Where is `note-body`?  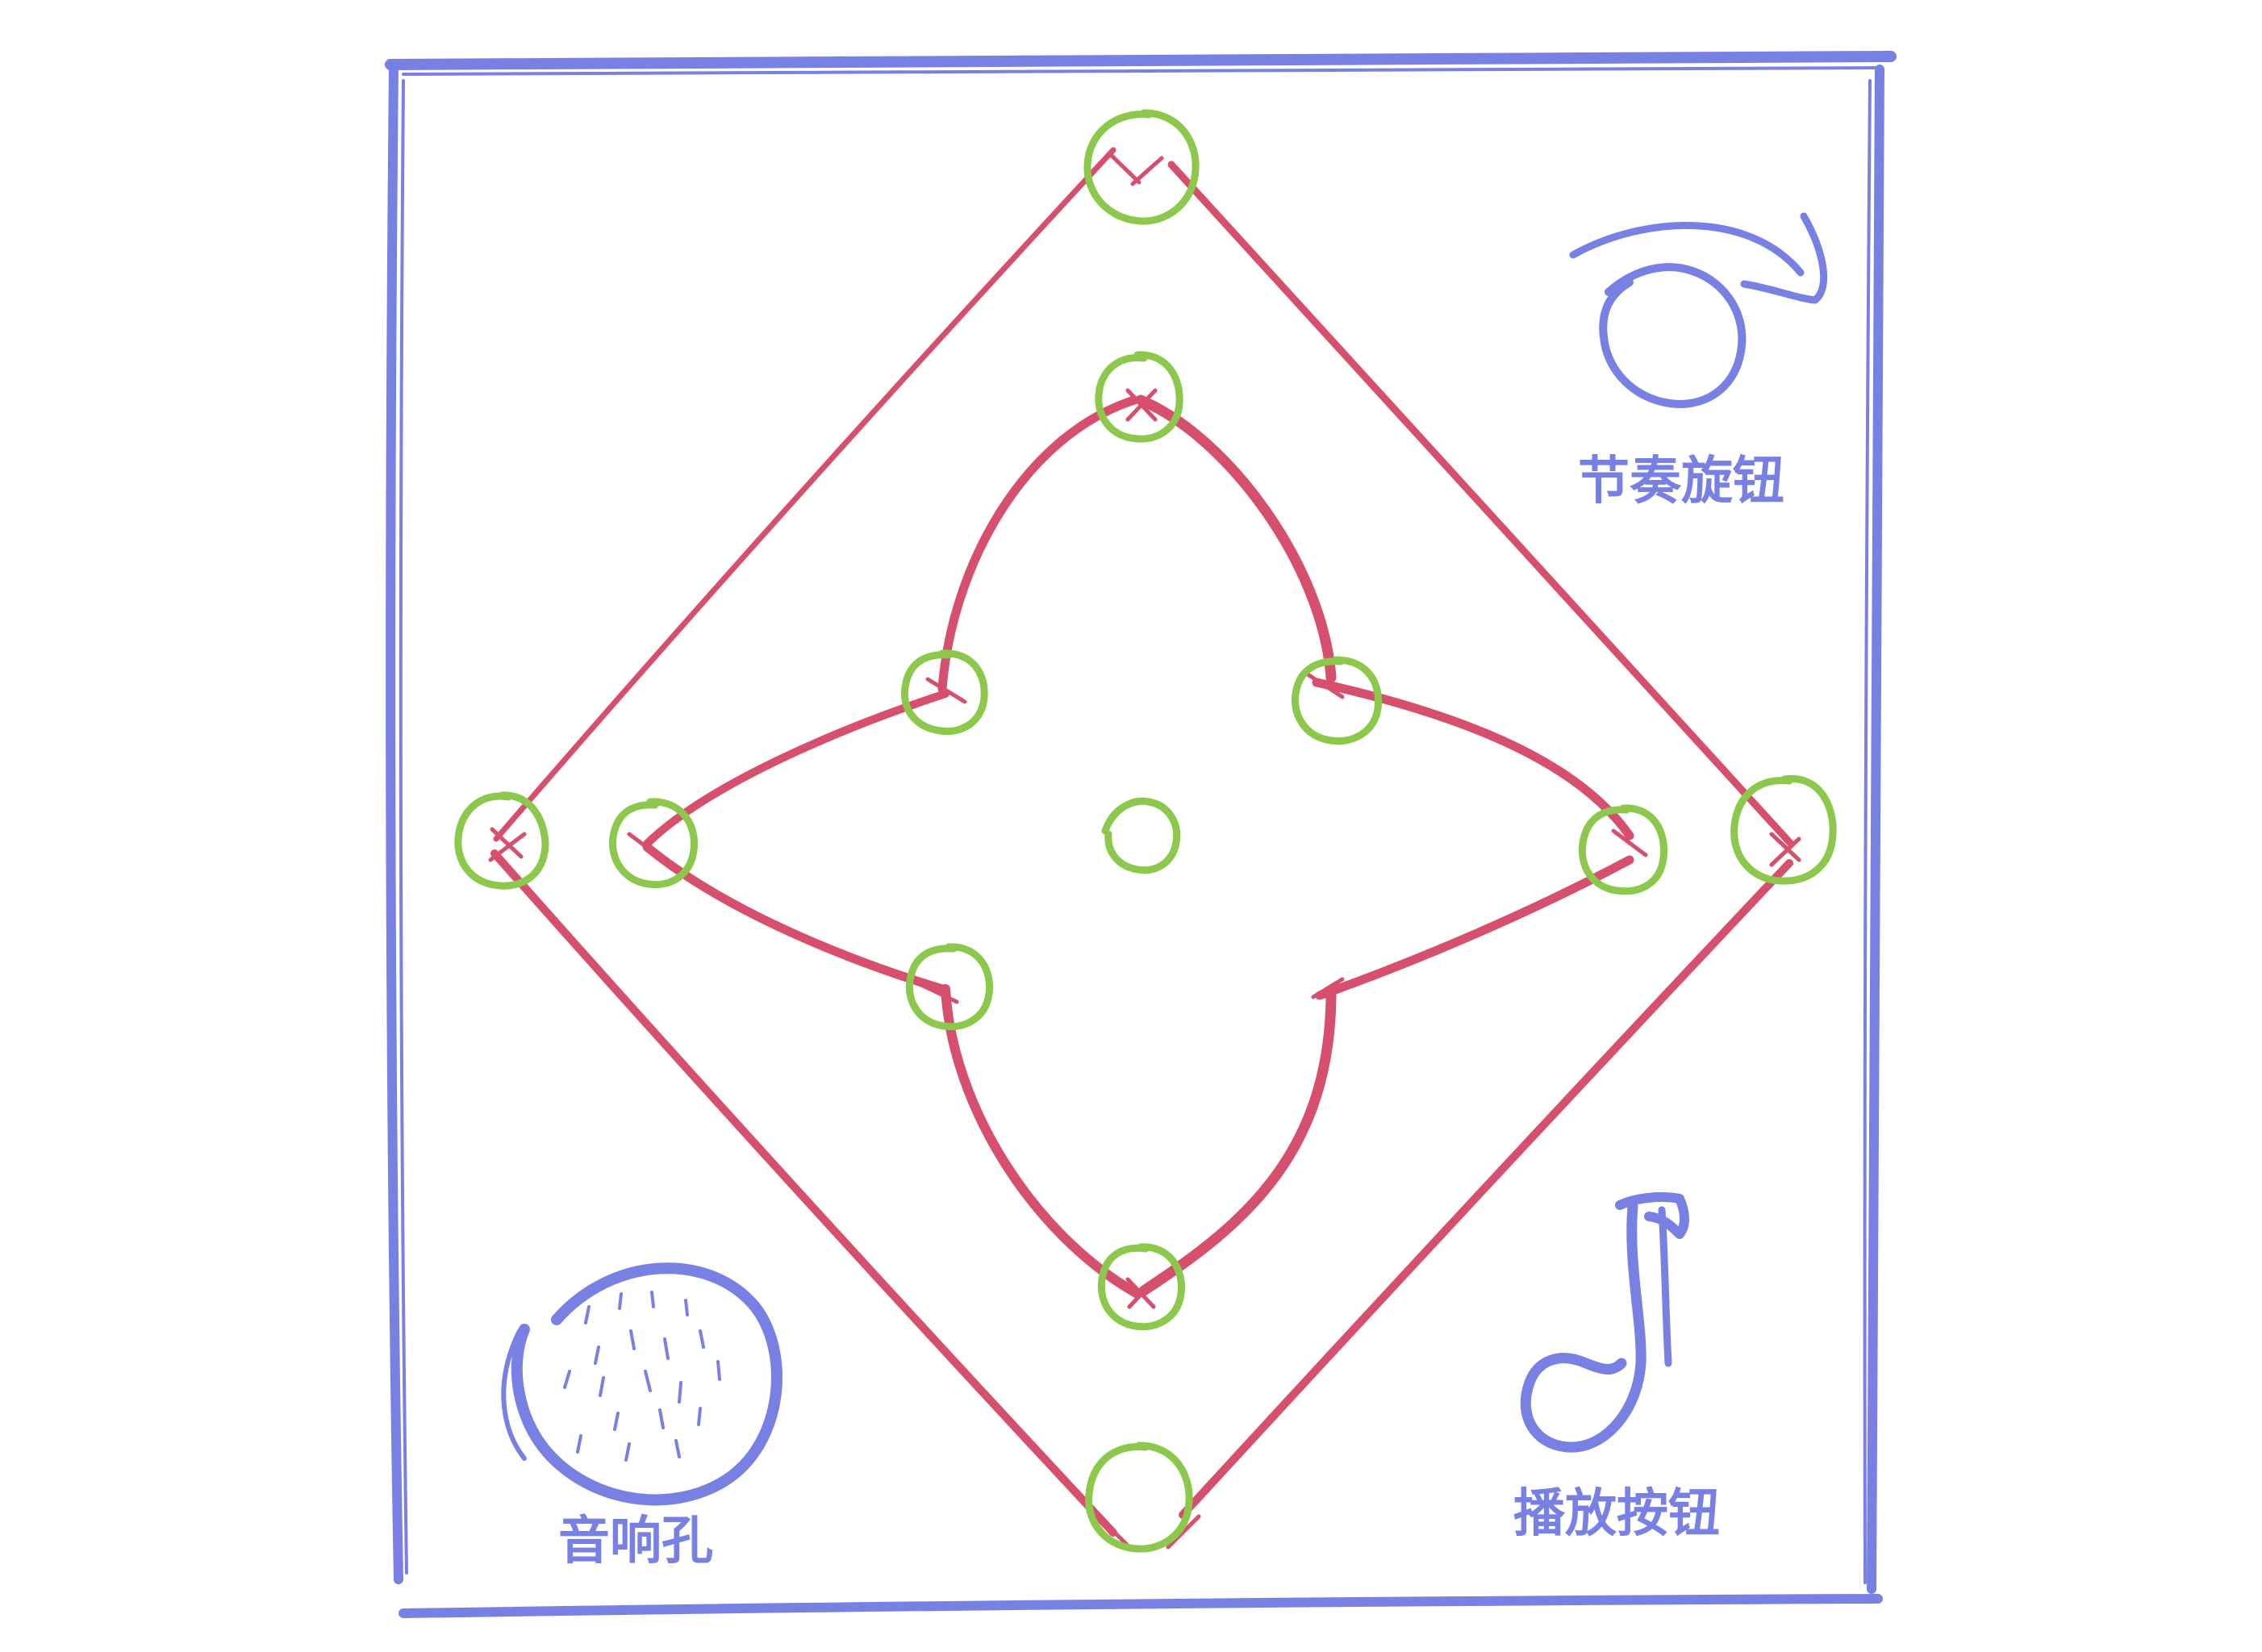 note-body is located at coordinates (1583, 1327).